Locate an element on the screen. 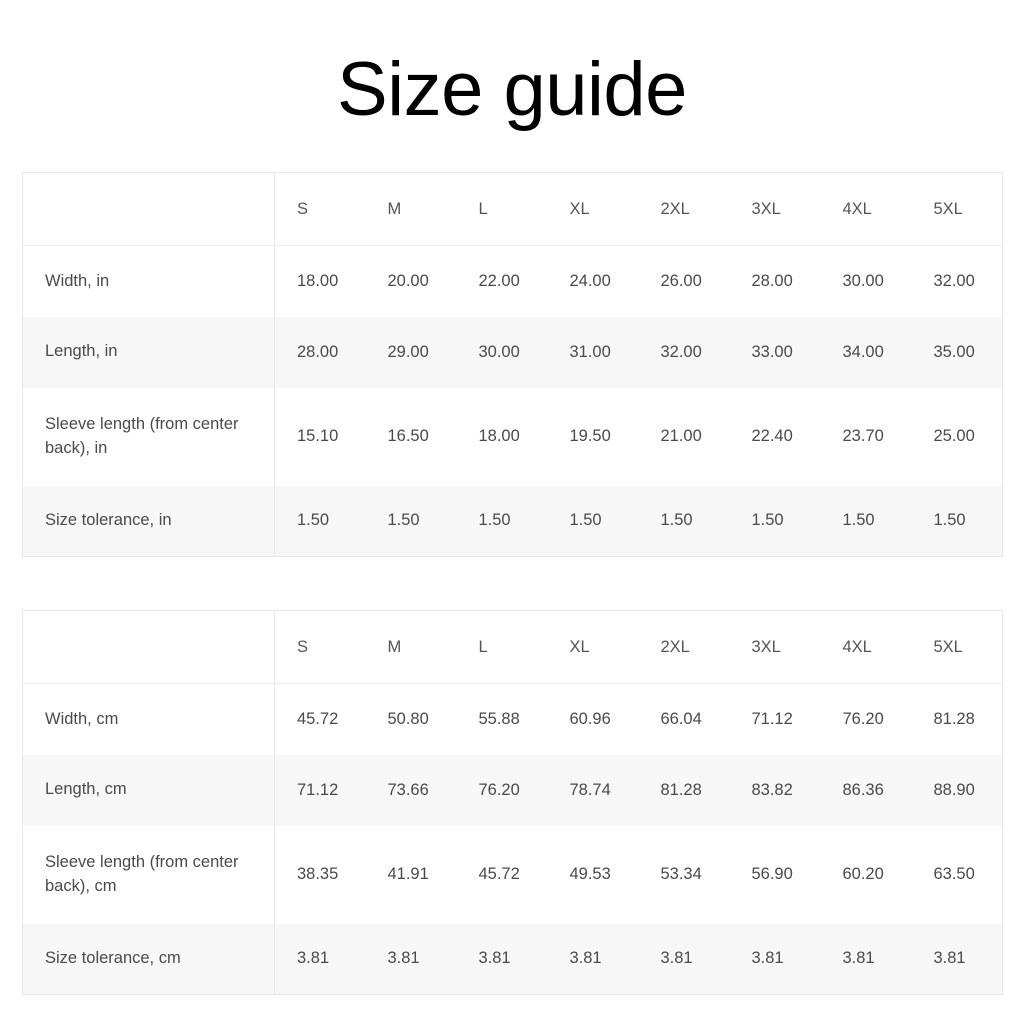  cell-sleeve-in-l: 18.00 is located at coordinates (502, 436).